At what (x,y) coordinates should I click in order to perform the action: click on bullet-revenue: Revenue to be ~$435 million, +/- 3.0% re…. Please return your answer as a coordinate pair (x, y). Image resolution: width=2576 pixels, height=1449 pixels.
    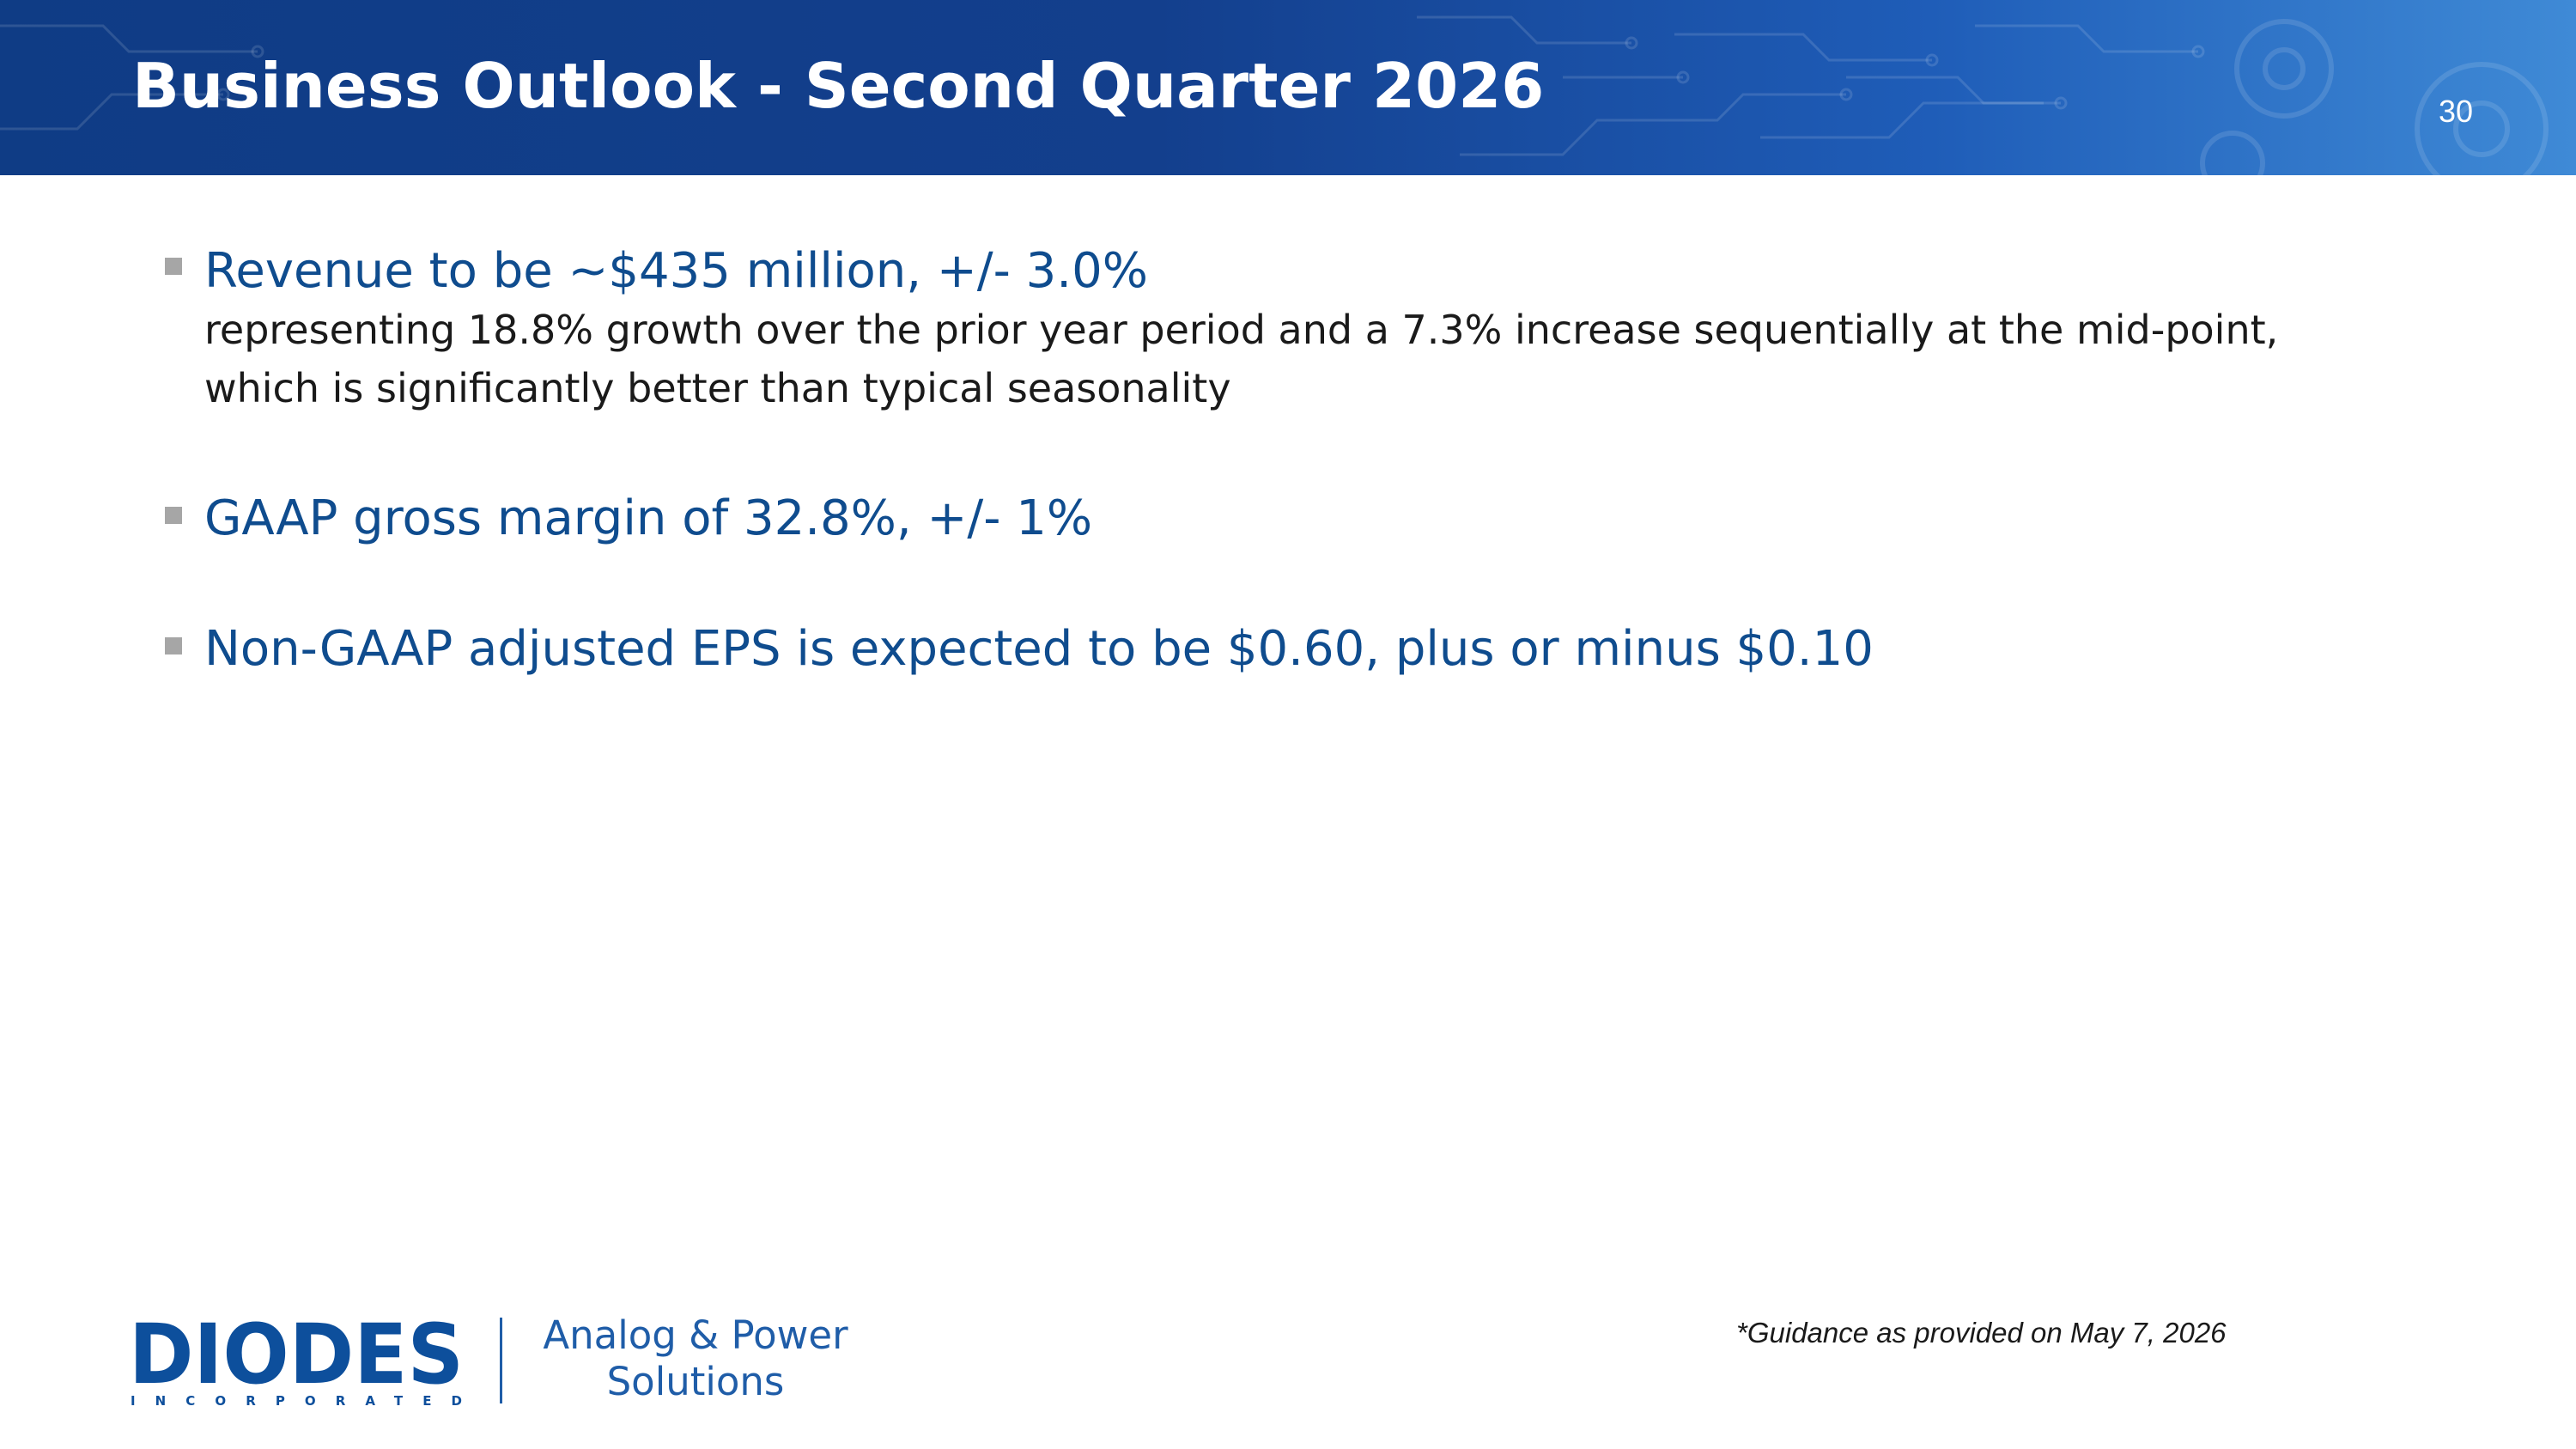
    Looking at the image, I should click on (1323, 329).